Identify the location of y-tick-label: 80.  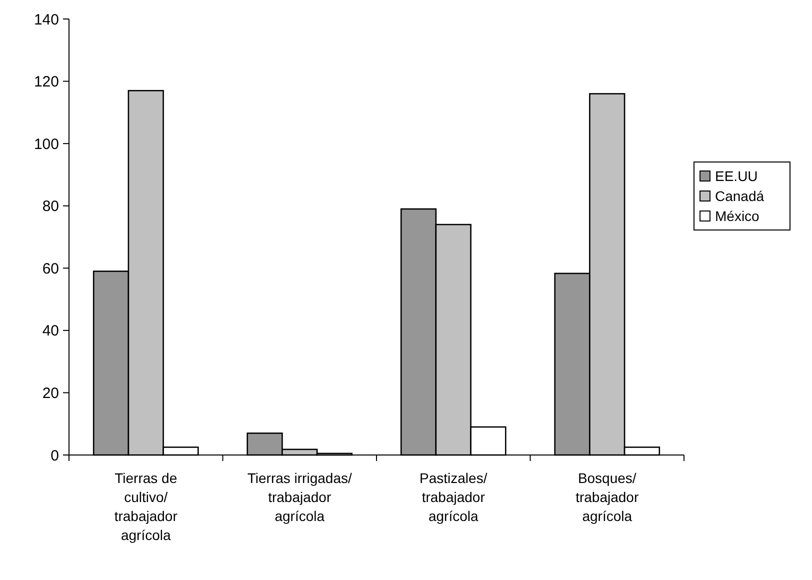
(50, 207).